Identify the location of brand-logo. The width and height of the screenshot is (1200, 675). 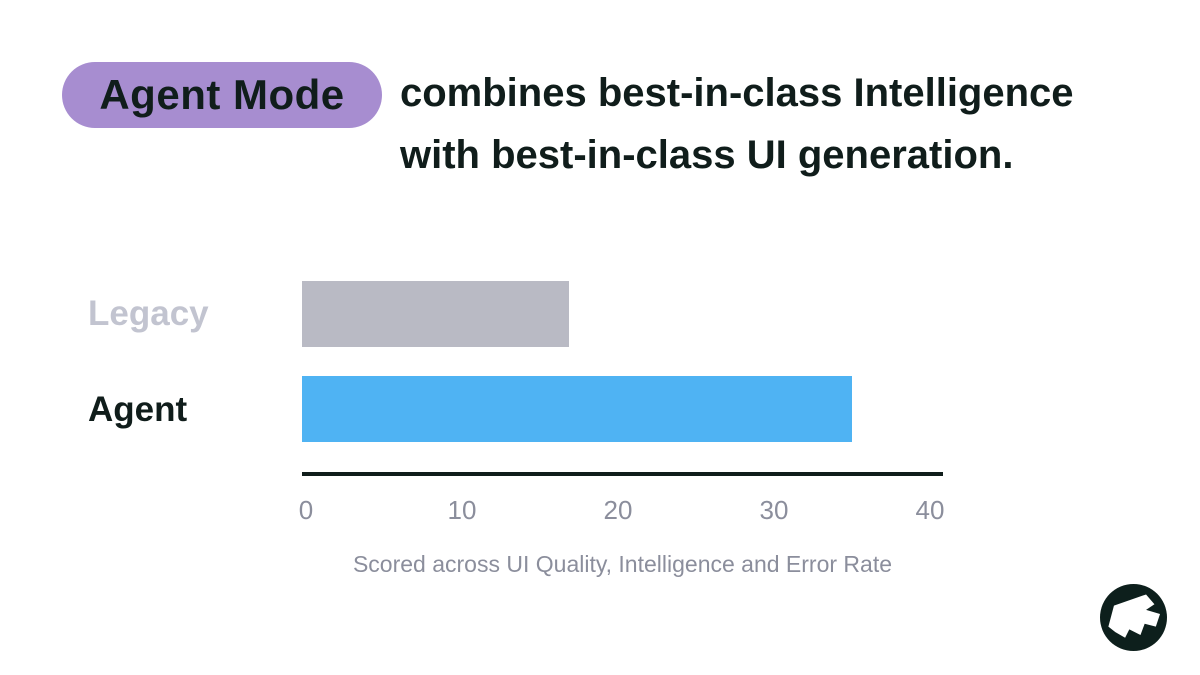
(1133, 617).